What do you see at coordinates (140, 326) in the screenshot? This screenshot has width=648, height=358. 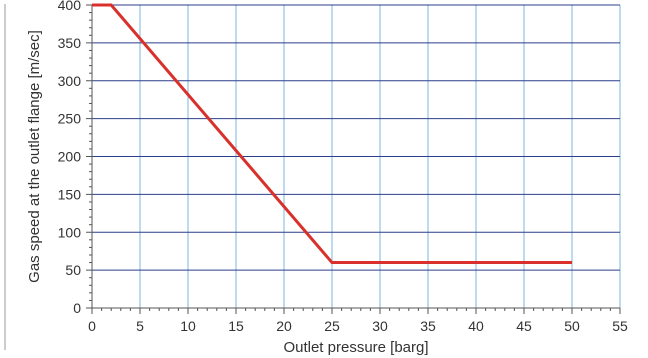 I see `x-tick-label: 5` at bounding box center [140, 326].